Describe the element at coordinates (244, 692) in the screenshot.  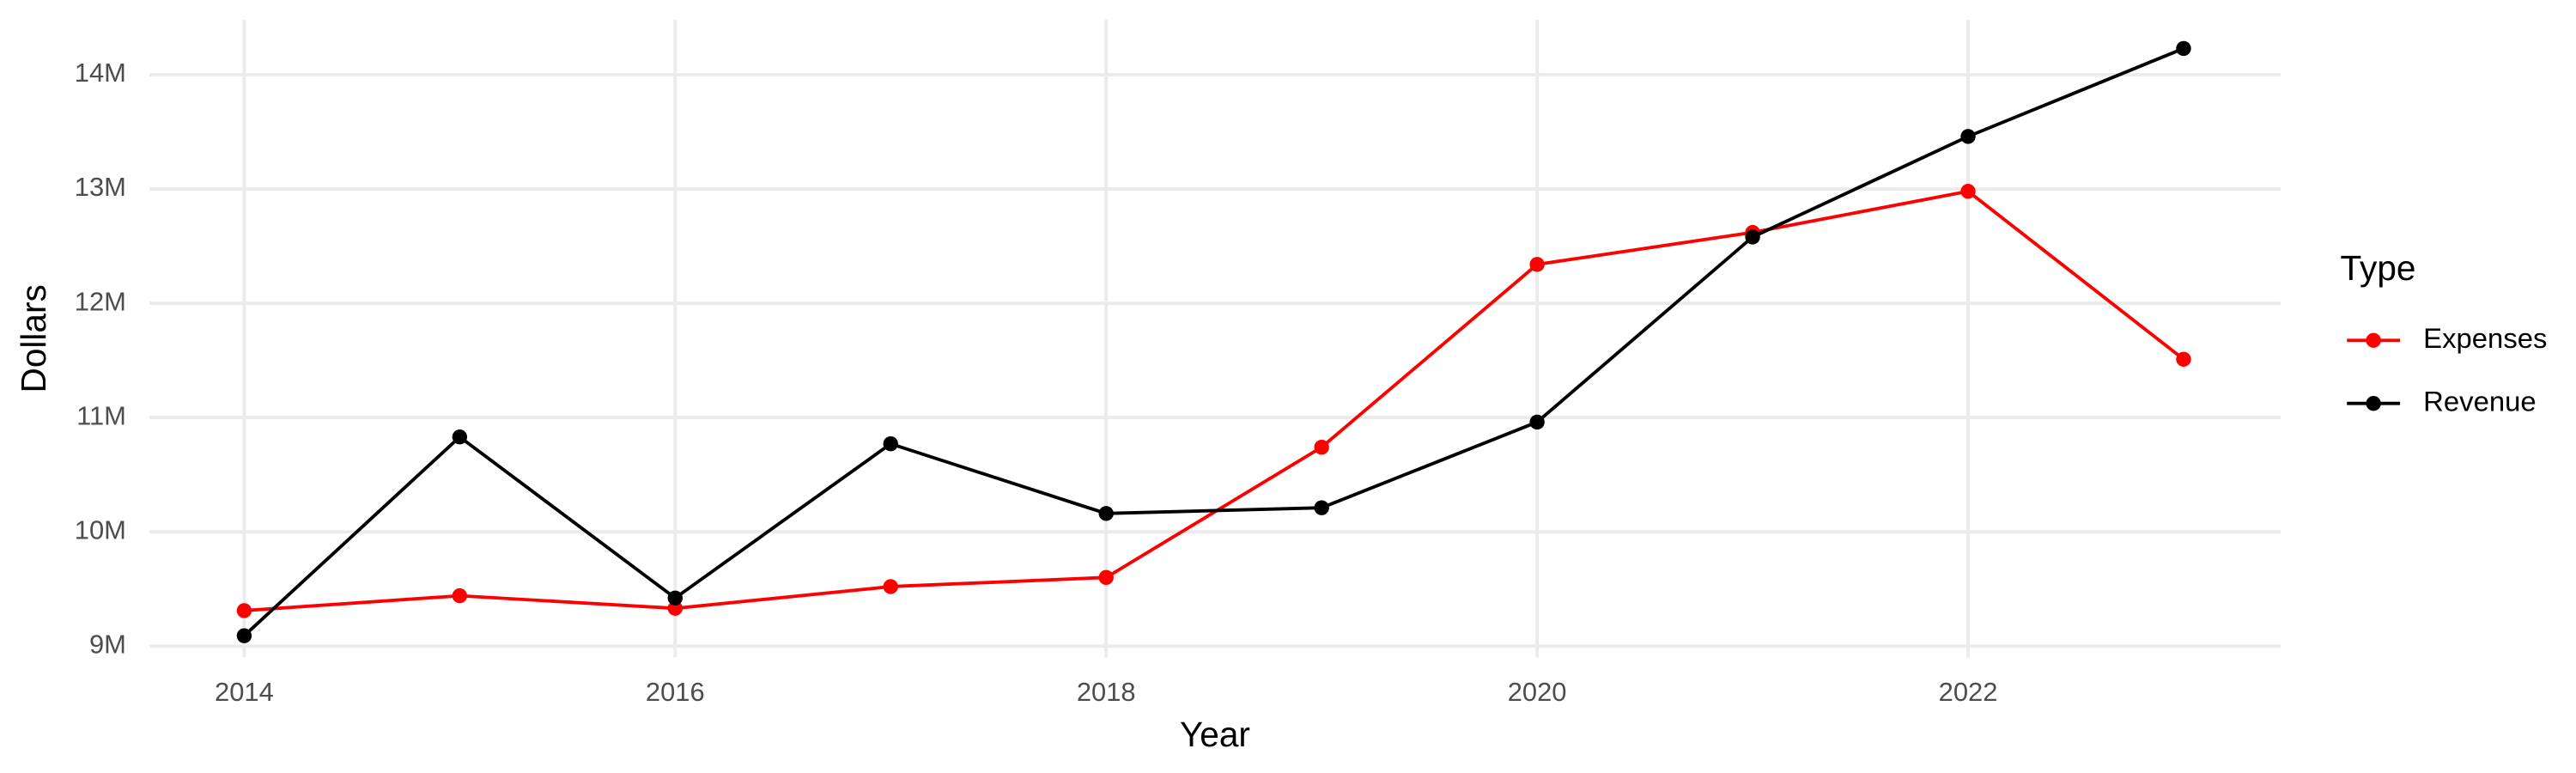
I see `x-tick-label: 2014` at that location.